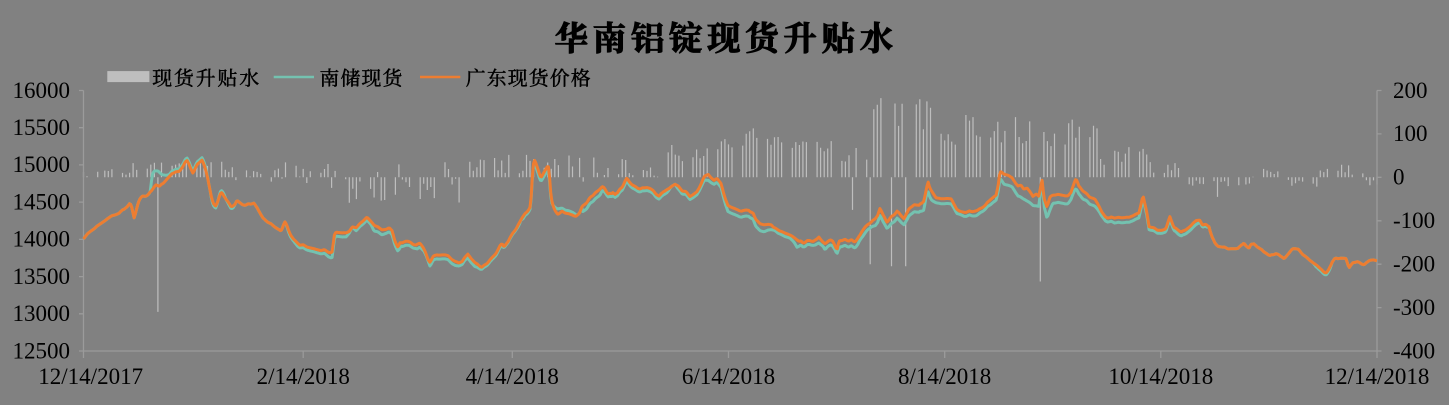 The width and height of the screenshot is (1449, 405). What do you see at coordinates (1410, 90) in the screenshot?
I see `svg-text: 200` at bounding box center [1410, 90].